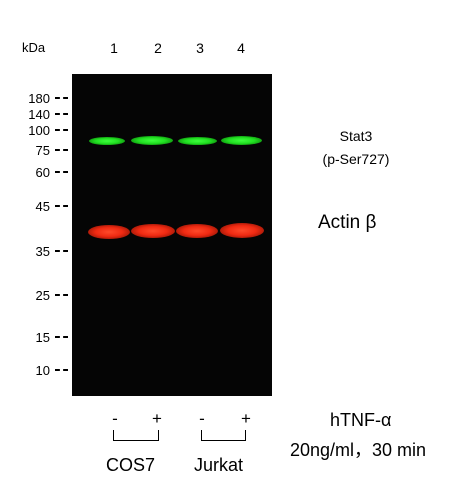  What do you see at coordinates (52, 172) in the screenshot?
I see `marker-60: 60` at bounding box center [52, 172].